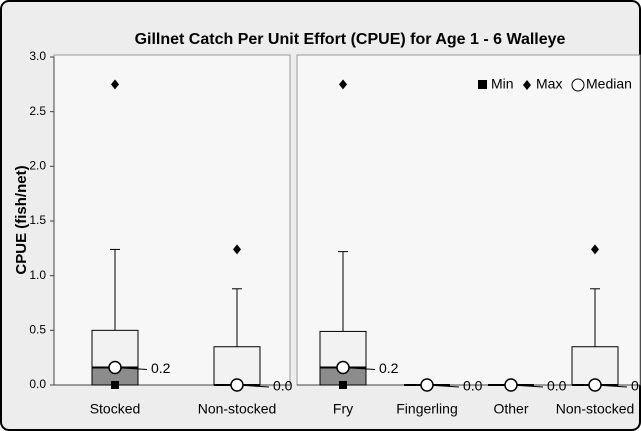 This screenshot has width=641, height=431. What do you see at coordinates (343, 409) in the screenshot?
I see `x-tick-label: Fry` at bounding box center [343, 409].